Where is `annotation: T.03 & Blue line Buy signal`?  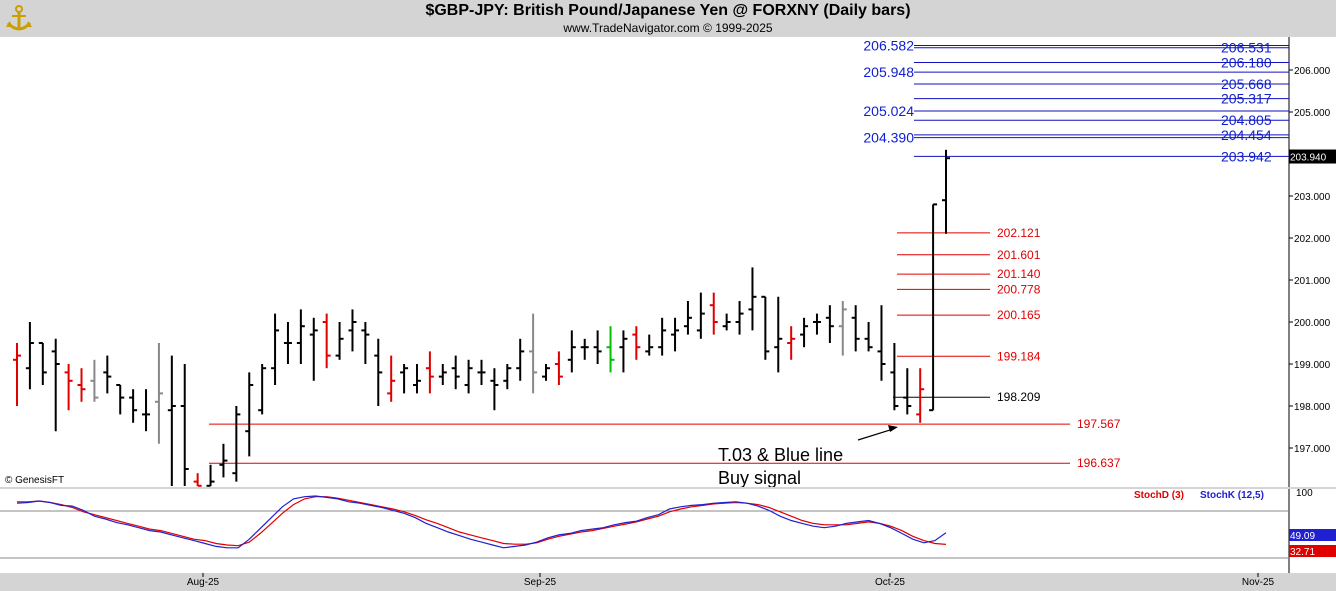
annotation: T.03 & Blue line Buy signal is located at coordinates (808, 456).